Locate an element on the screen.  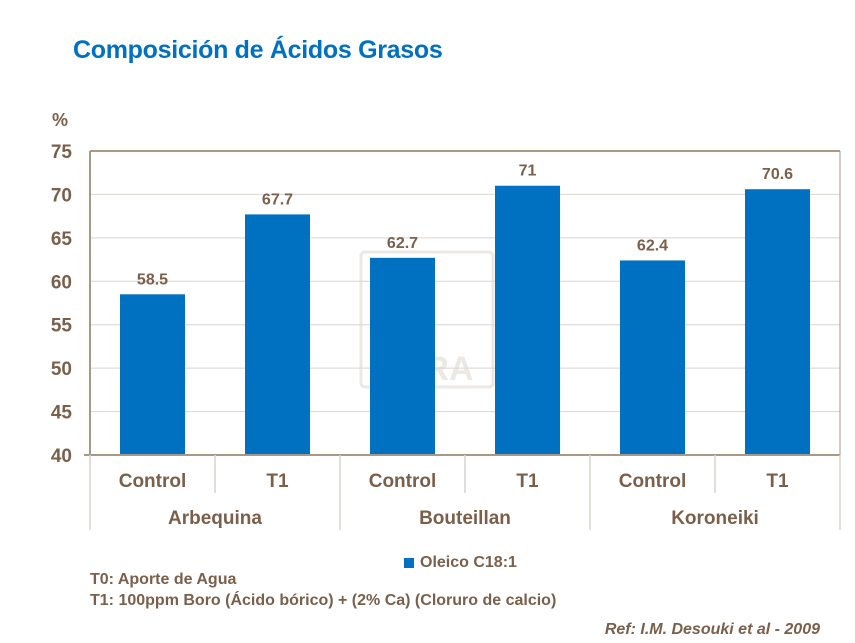
data-label: 58.5 is located at coordinates (152, 279).